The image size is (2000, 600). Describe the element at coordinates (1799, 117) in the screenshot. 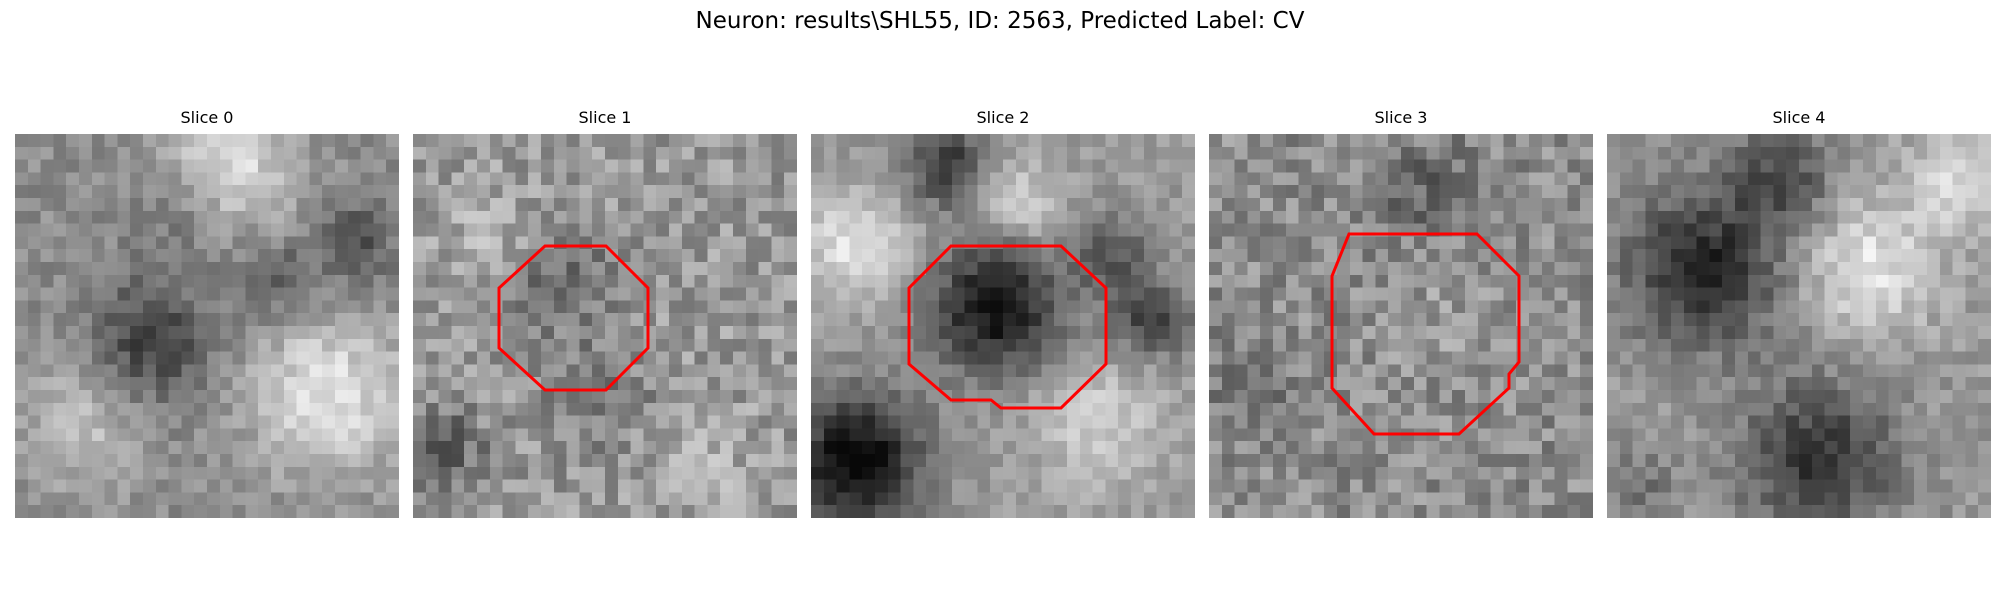

I see `slice-title-4: Slice 4` at that location.